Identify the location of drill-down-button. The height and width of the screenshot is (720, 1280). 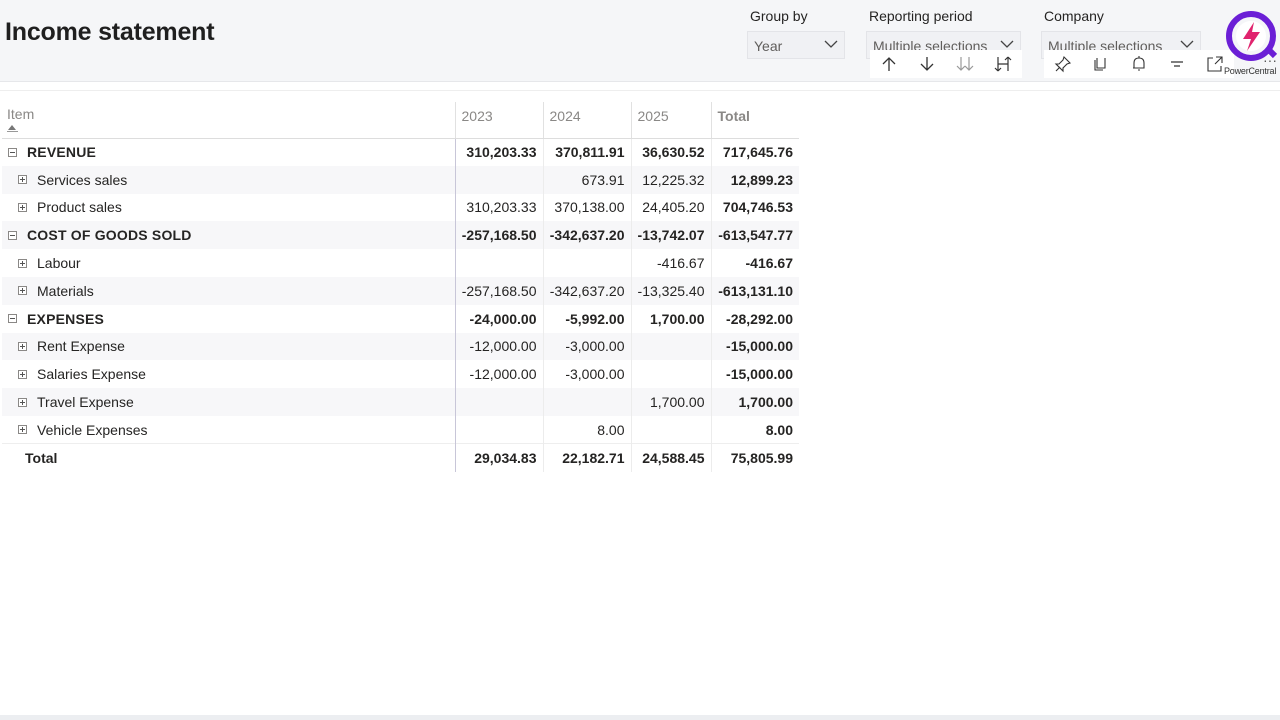
(927, 64).